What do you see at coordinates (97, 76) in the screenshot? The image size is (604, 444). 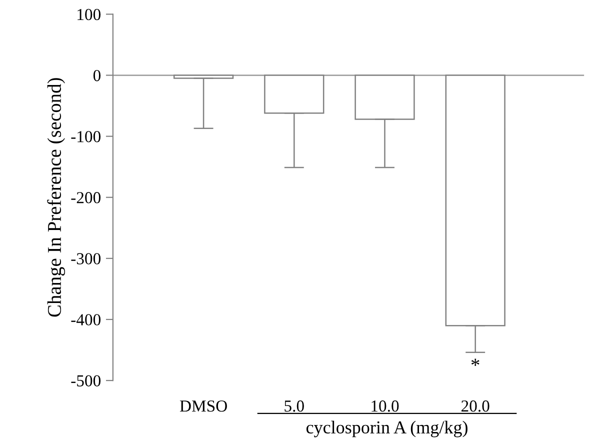 I see `y-tick-label: 0` at bounding box center [97, 76].